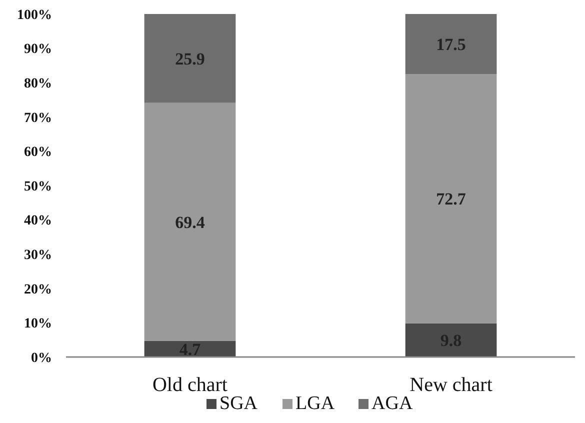 This screenshot has width=585, height=423. I want to click on y-tick-label: 30%, so click(38, 255).